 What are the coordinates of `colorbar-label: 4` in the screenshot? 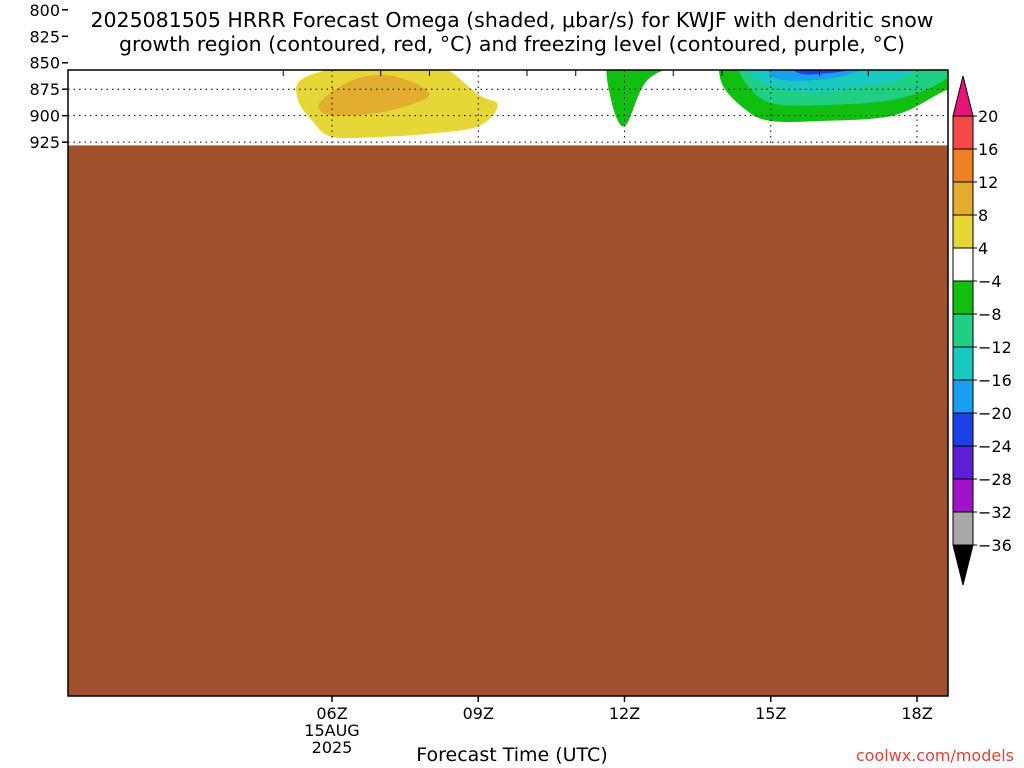 It's located at (983, 248).